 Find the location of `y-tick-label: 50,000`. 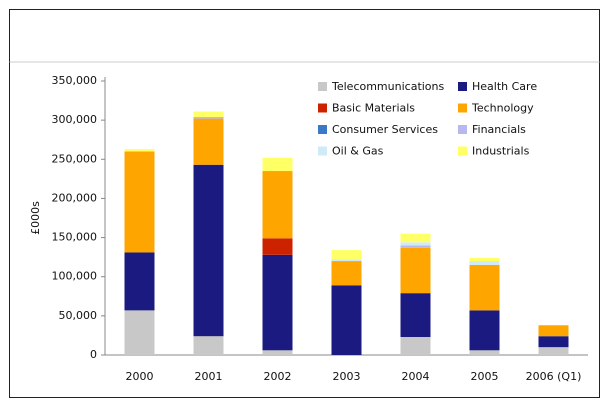

y-tick-label: 50,000 is located at coordinates (78, 315).